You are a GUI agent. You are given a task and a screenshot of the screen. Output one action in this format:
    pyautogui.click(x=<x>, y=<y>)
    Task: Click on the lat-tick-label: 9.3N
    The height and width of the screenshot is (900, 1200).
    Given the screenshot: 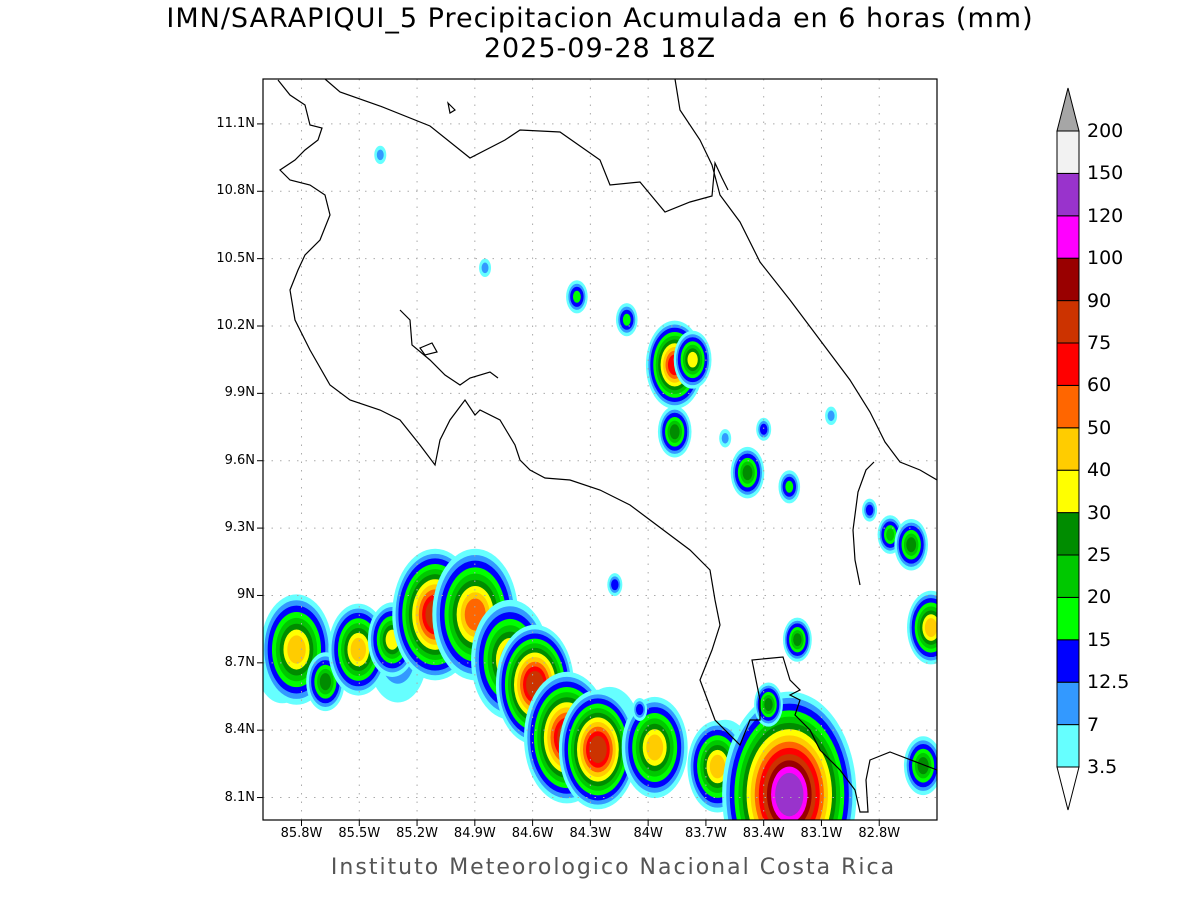 What is the action you would take?
    pyautogui.click(x=239, y=528)
    